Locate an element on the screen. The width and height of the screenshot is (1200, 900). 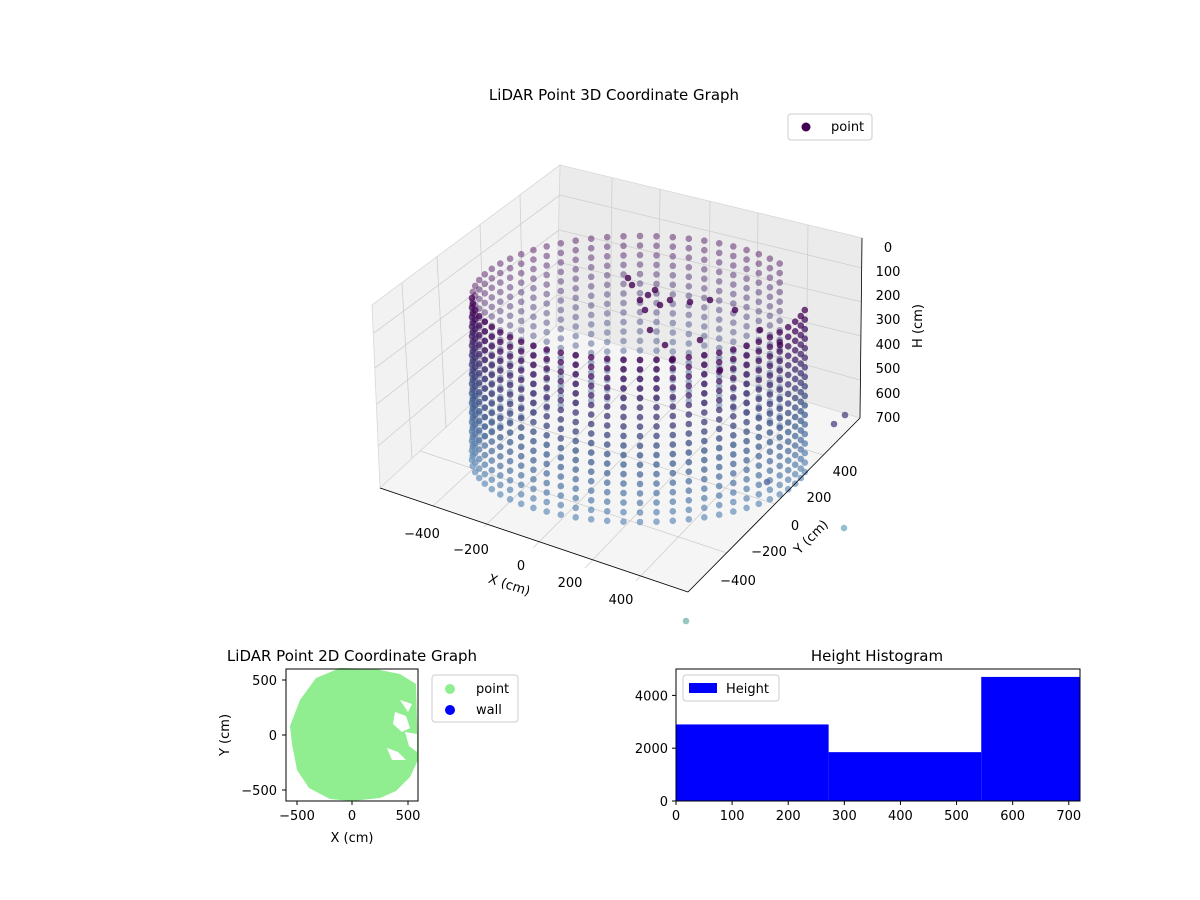
y-tick-label: 0 is located at coordinates (664, 802).